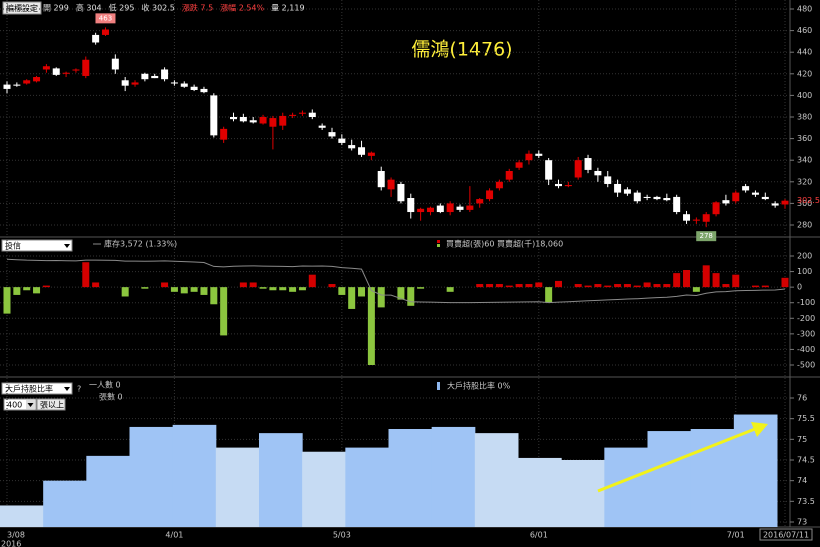 This screenshot has height=547, width=820. Describe the element at coordinates (786, 535) in the screenshot. I see `x-tick-label: 2016/07/11` at that location.